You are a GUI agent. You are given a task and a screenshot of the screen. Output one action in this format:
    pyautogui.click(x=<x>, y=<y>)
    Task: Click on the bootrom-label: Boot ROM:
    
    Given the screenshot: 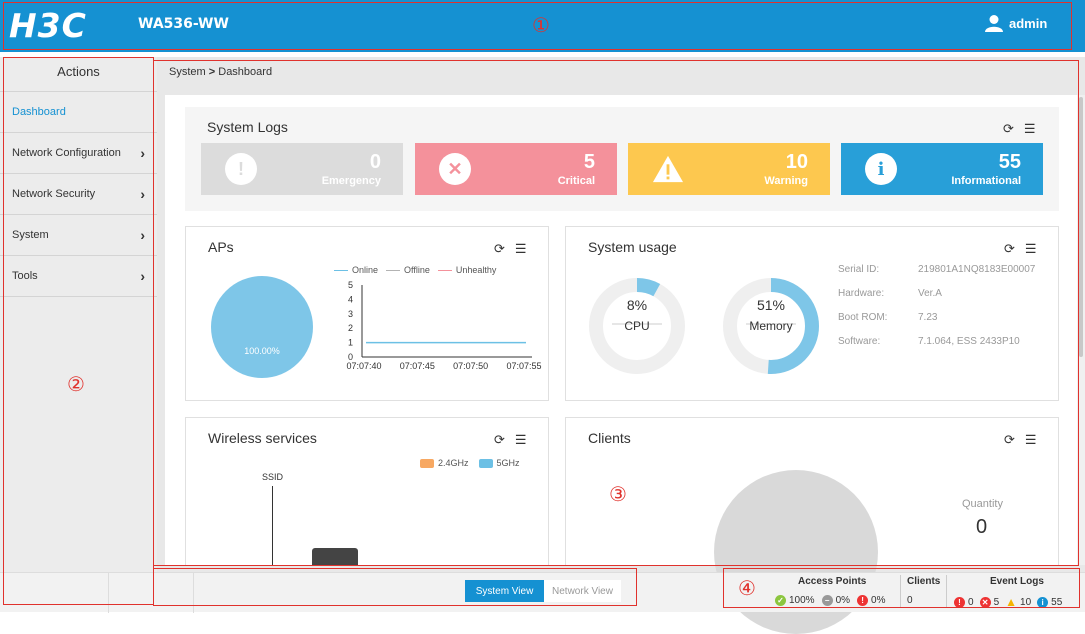 What is the action you would take?
    pyautogui.click(x=863, y=317)
    